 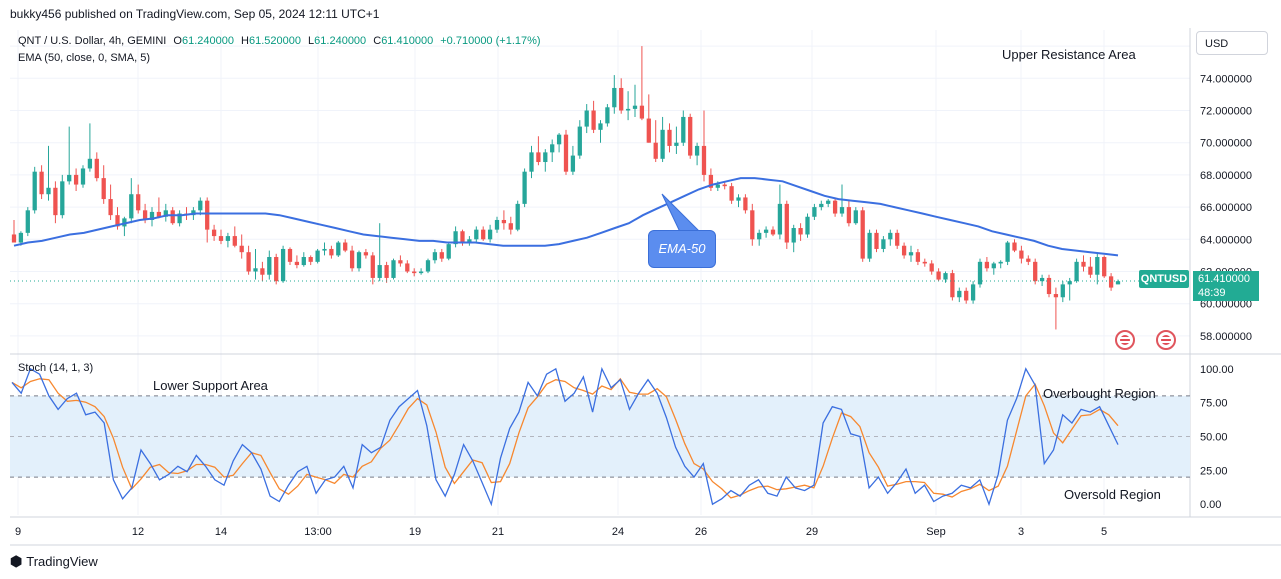 What do you see at coordinates (490, 41) in the screenshot?
I see `change-value: +0.710000 (+1.17%)` at bounding box center [490, 41].